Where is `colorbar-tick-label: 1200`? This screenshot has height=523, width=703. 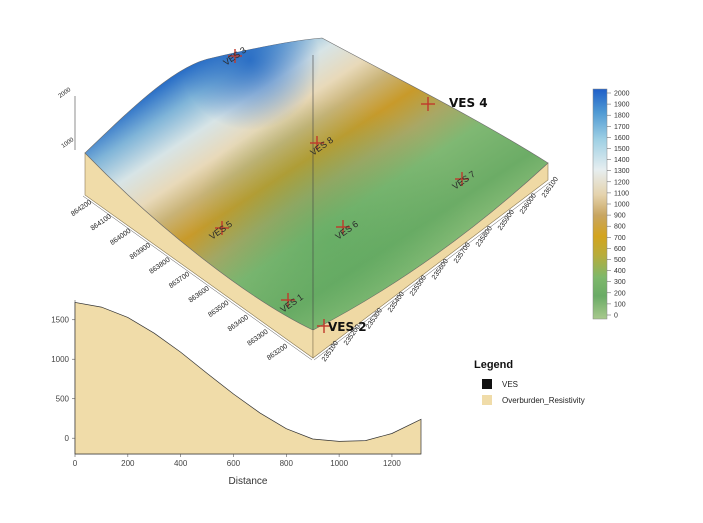 colorbar-tick-label: 1200 is located at coordinates (622, 182).